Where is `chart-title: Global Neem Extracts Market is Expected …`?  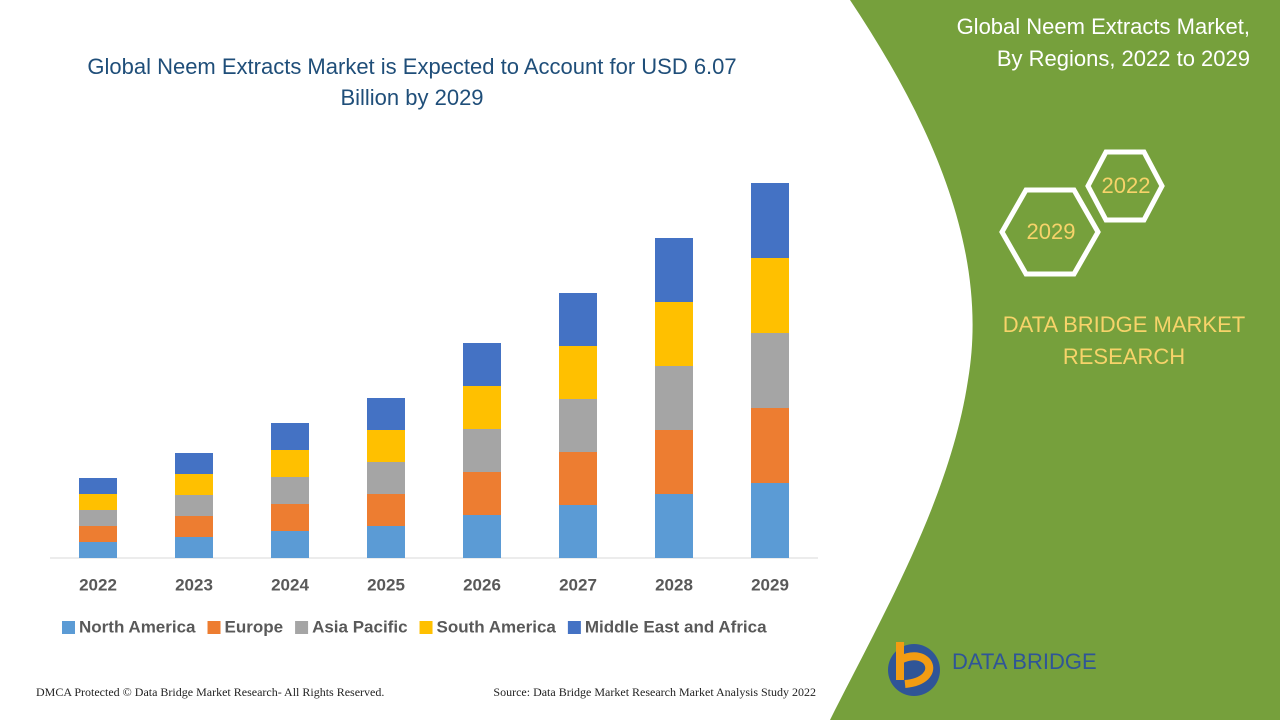 chart-title: Global Neem Extracts Market is Expected … is located at coordinates (411, 82).